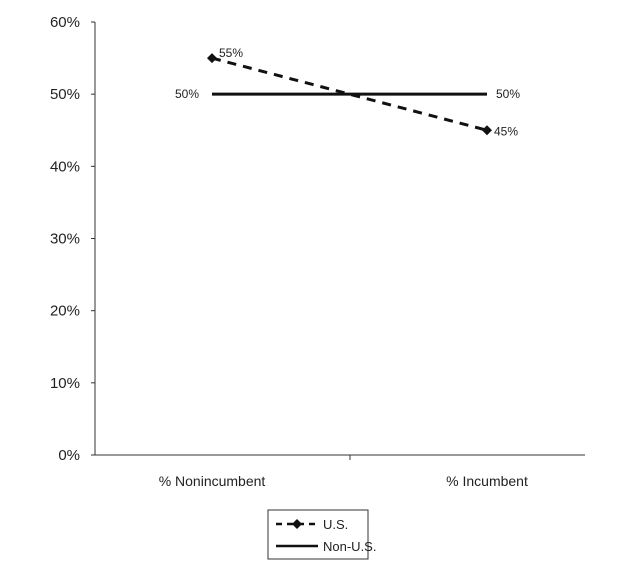 The height and width of the screenshot is (567, 622). What do you see at coordinates (297, 524) in the screenshot?
I see `legend-swatch-marker` at bounding box center [297, 524].